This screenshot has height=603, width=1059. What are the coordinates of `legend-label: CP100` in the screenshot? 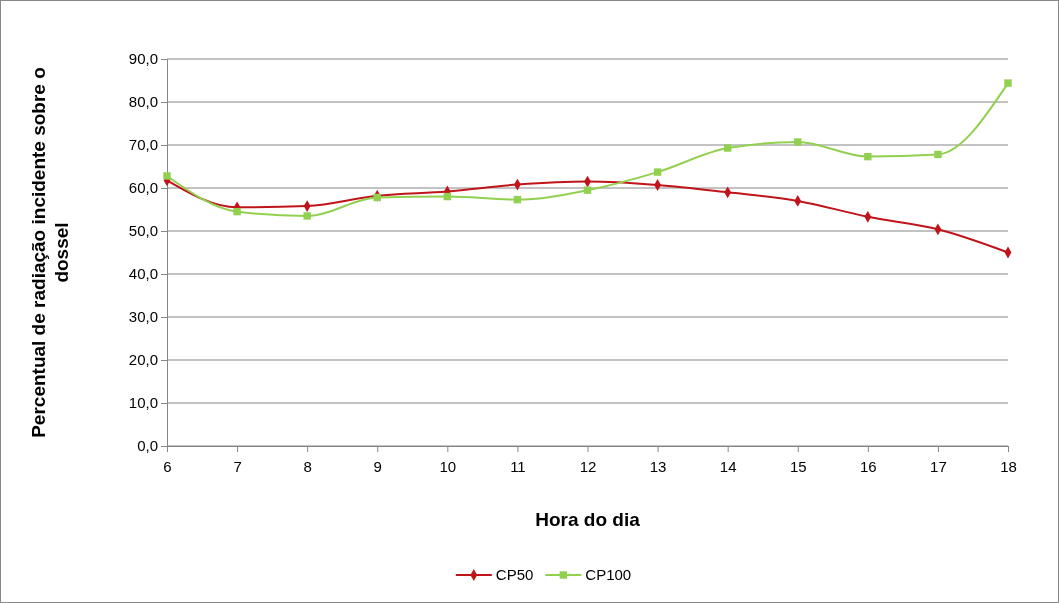 It's located at (608, 575).